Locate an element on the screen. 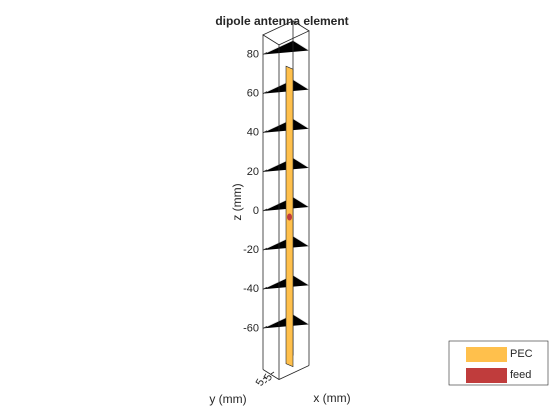  z-tick-label: 0 is located at coordinates (256, 211).